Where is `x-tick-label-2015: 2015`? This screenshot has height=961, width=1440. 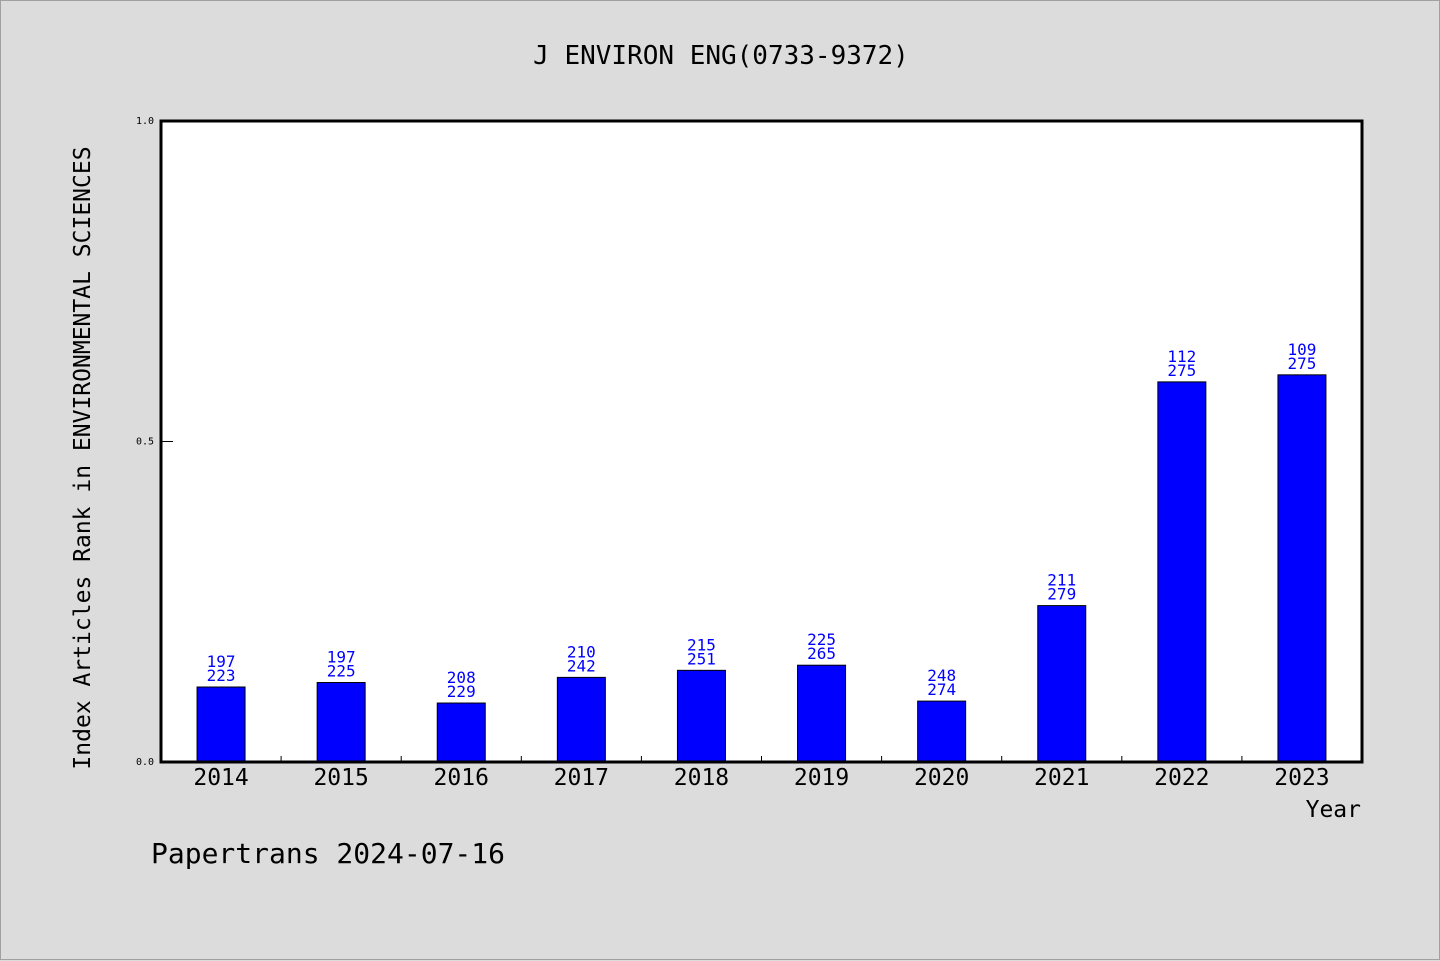
x-tick-label-2015: 2015 is located at coordinates (340, 778).